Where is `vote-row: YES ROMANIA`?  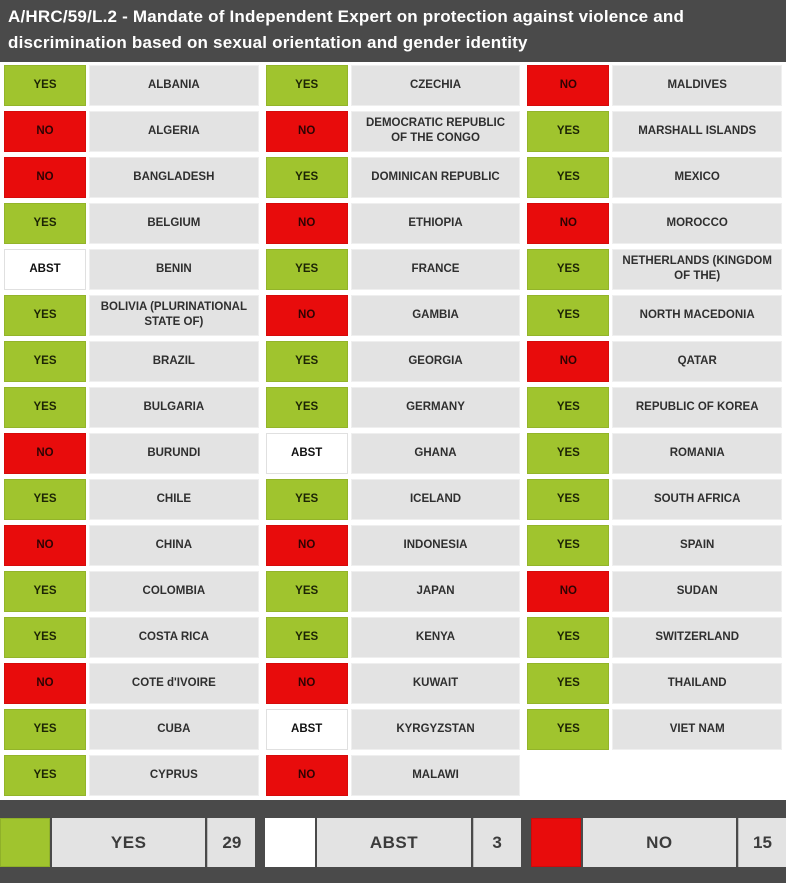
vote-row: YES ROMANIA is located at coordinates (655, 453).